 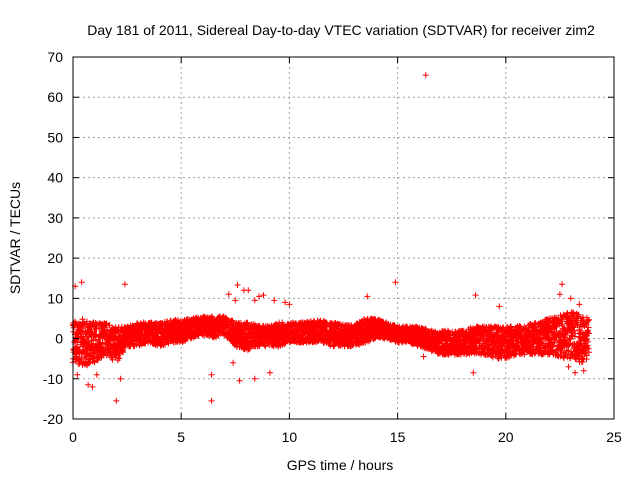 I want to click on y-axis-label: SDTVAR / TECUs, so click(x=15, y=238).